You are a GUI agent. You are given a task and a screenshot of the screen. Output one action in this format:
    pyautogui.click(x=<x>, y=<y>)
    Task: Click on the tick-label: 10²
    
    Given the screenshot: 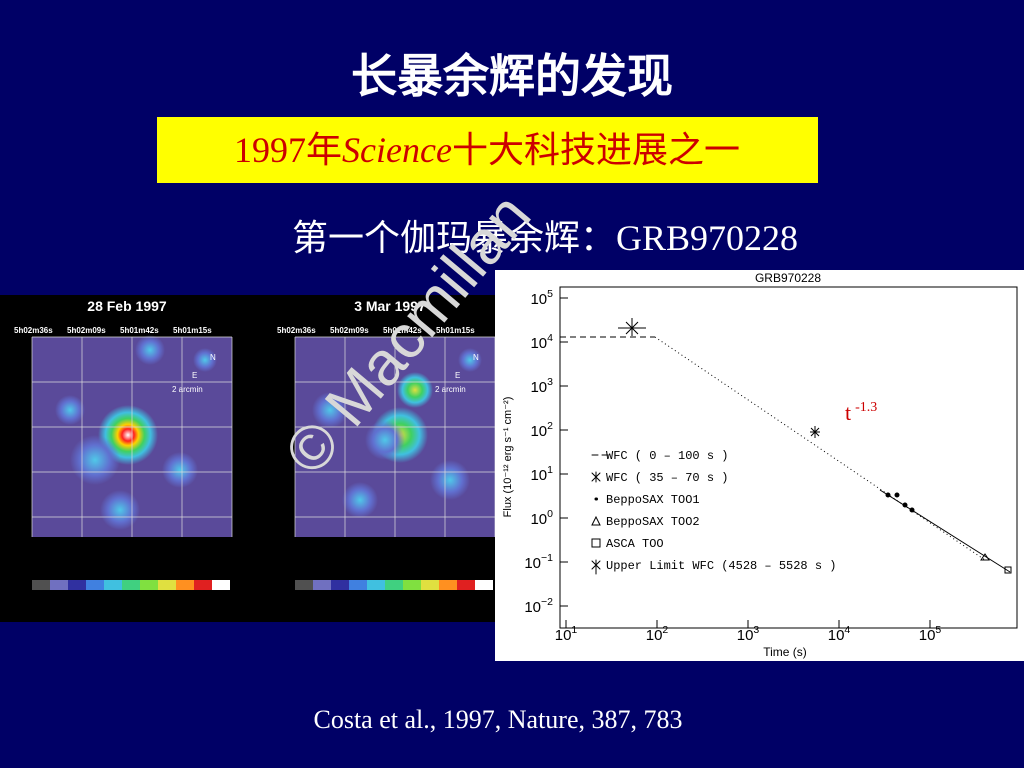 What is the action you would take?
    pyautogui.click(x=541, y=430)
    